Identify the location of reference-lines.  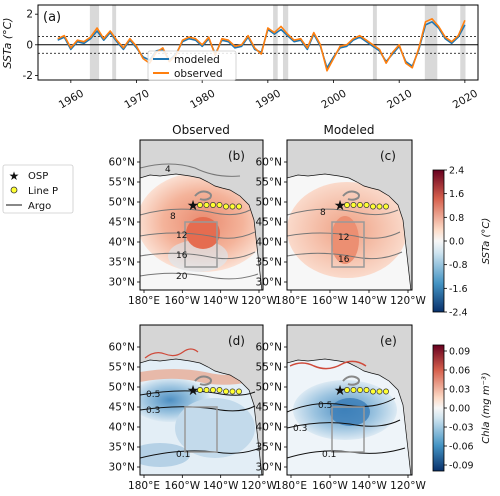
(258, 44).